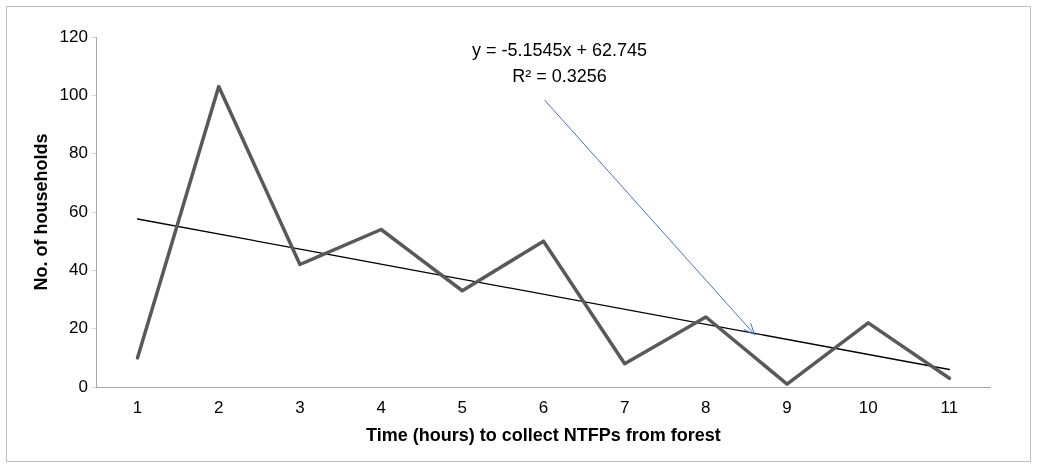  I want to click on x-tick-label: 8, so click(706, 407).